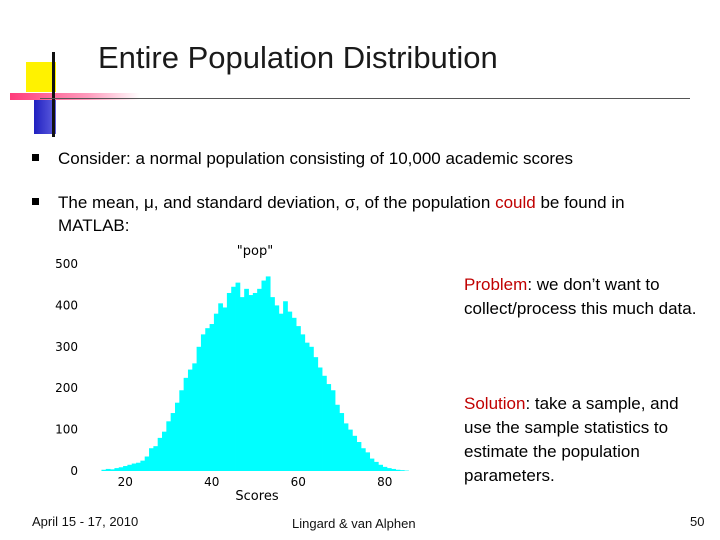 This screenshot has height=540, width=720. I want to click on y-tick-label: 100, so click(66, 430).